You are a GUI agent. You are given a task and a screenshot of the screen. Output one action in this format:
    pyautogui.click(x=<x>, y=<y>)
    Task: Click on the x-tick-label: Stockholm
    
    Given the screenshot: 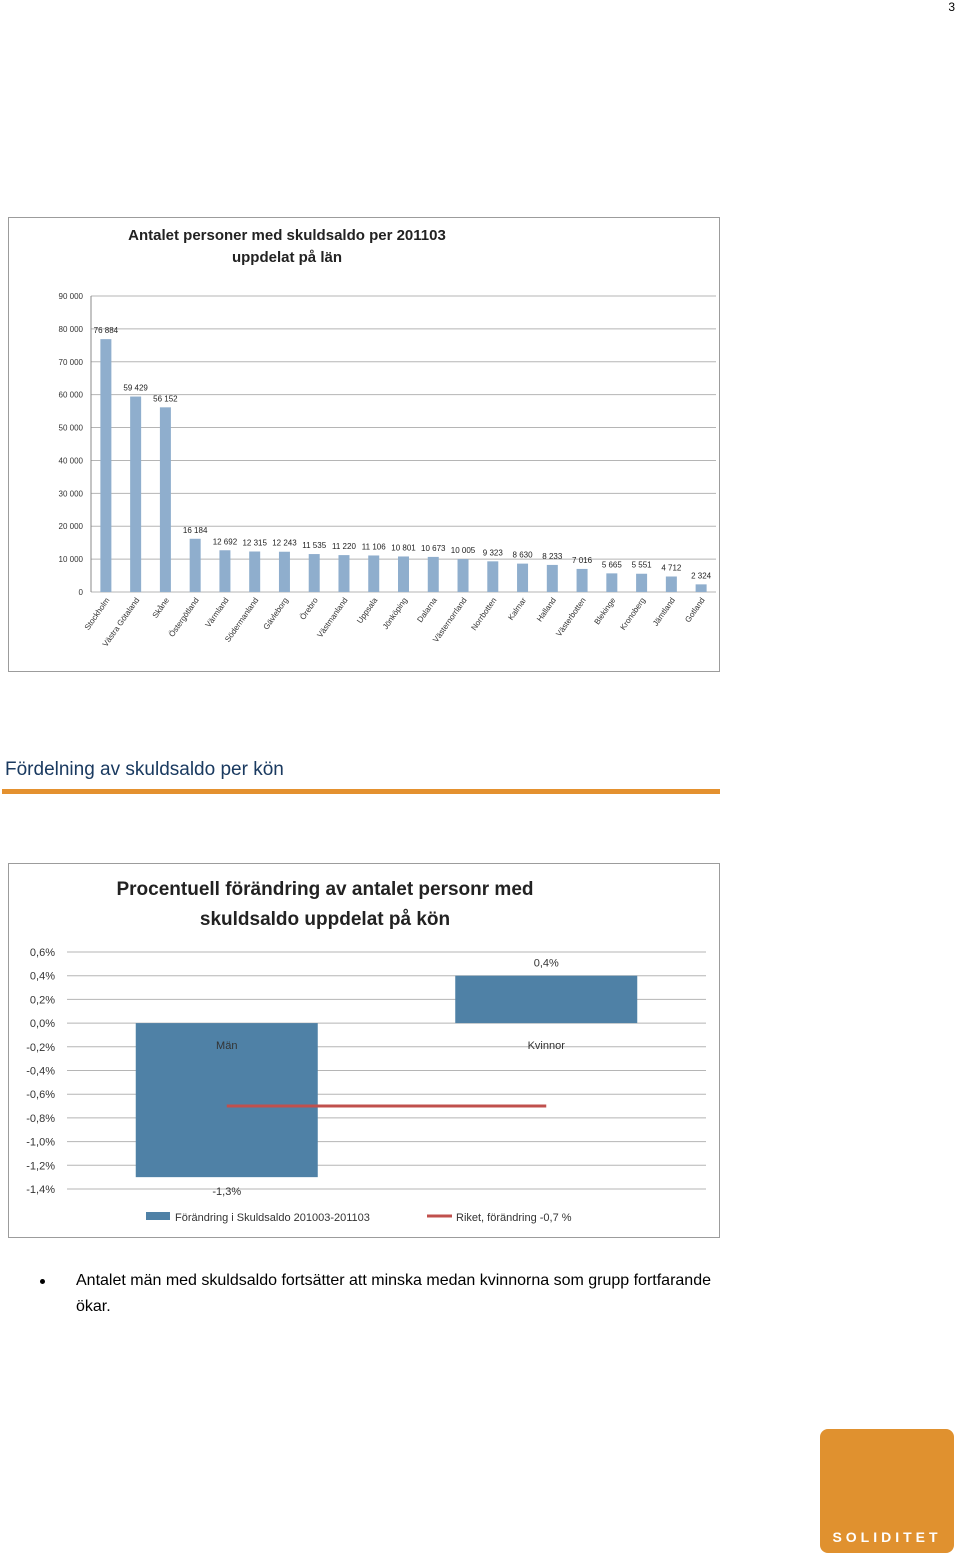 What is the action you would take?
    pyautogui.click(x=97, y=614)
    